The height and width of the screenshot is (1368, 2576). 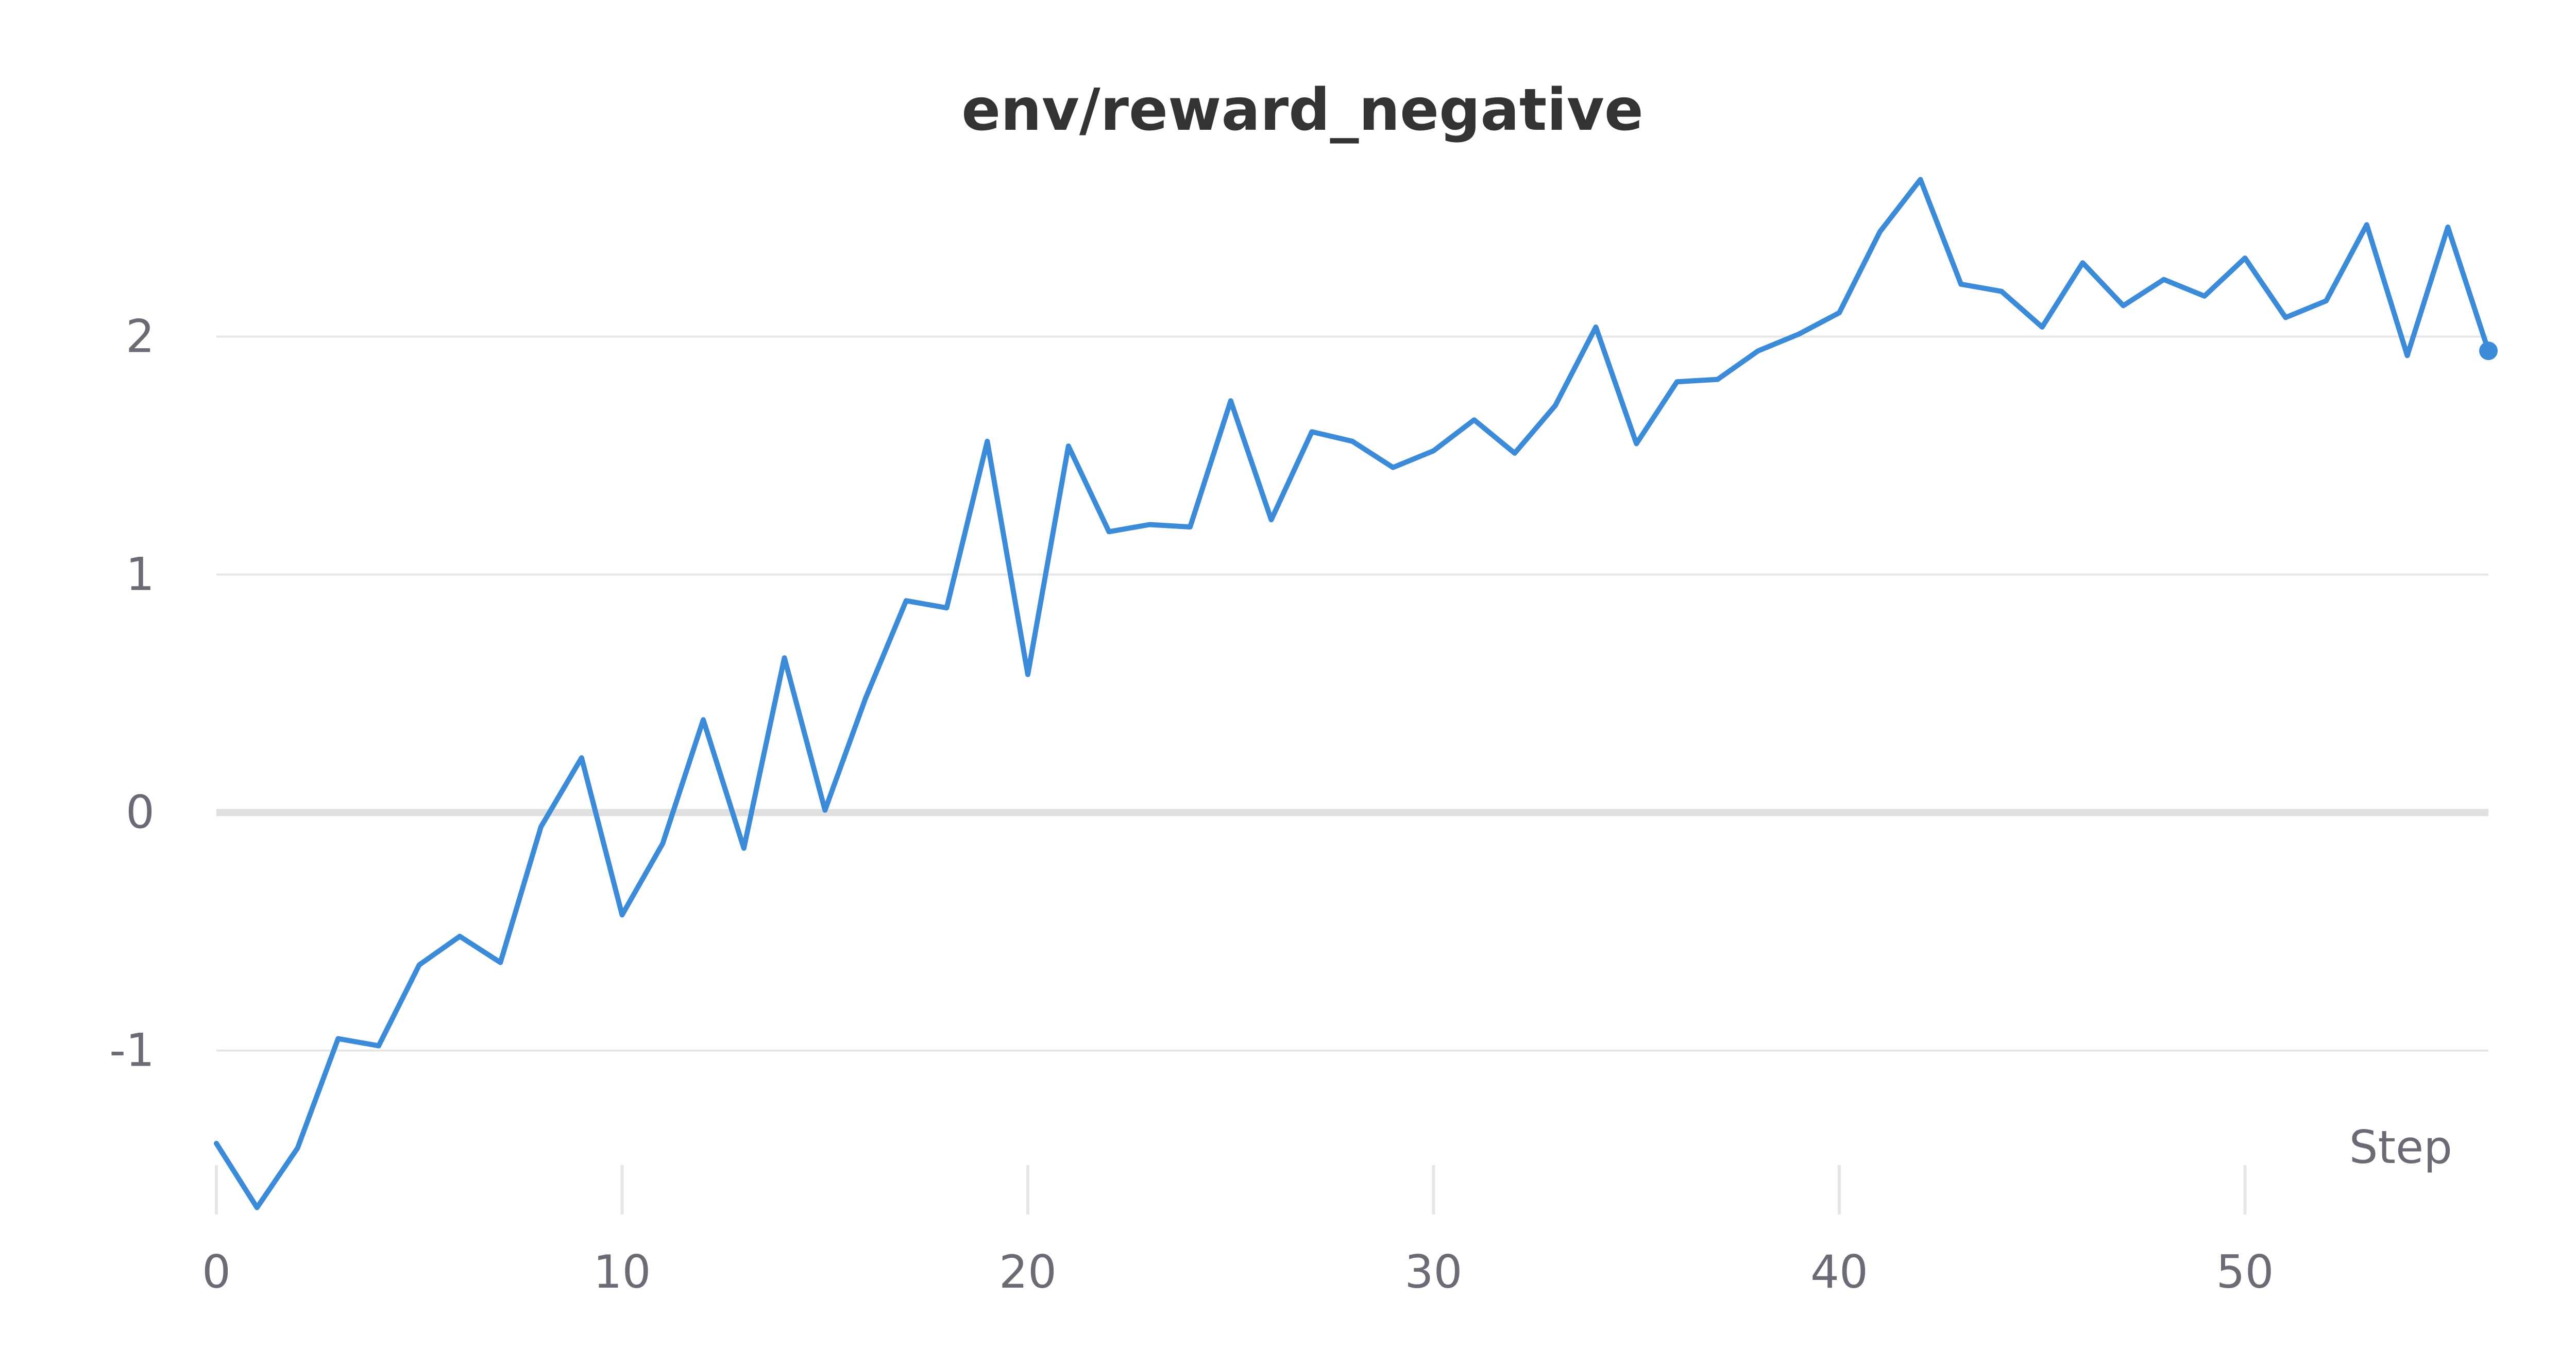 What do you see at coordinates (1434, 1271) in the screenshot?
I see `x-tick-label: 30` at bounding box center [1434, 1271].